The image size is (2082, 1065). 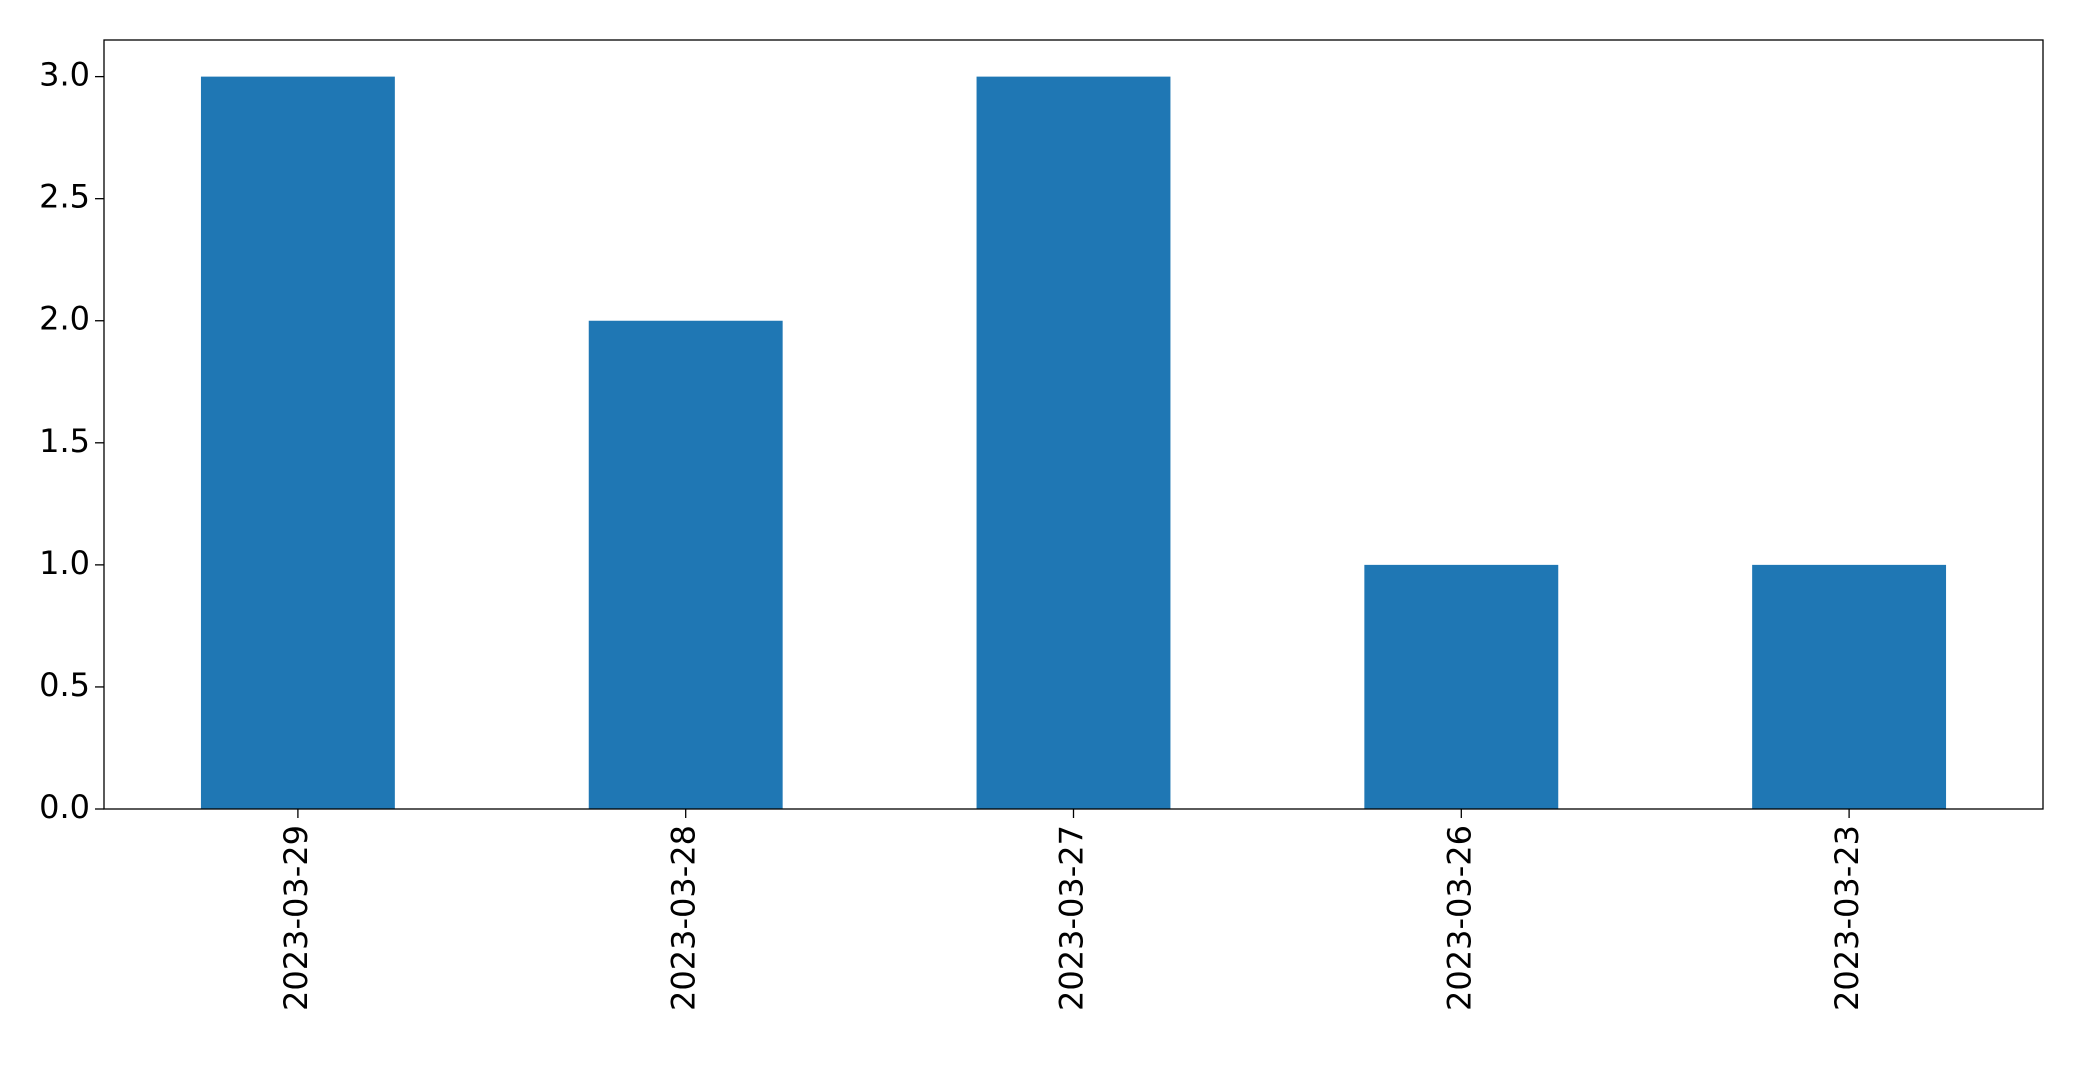 I want to click on y-tick-label: 2.5, so click(x=64, y=197).